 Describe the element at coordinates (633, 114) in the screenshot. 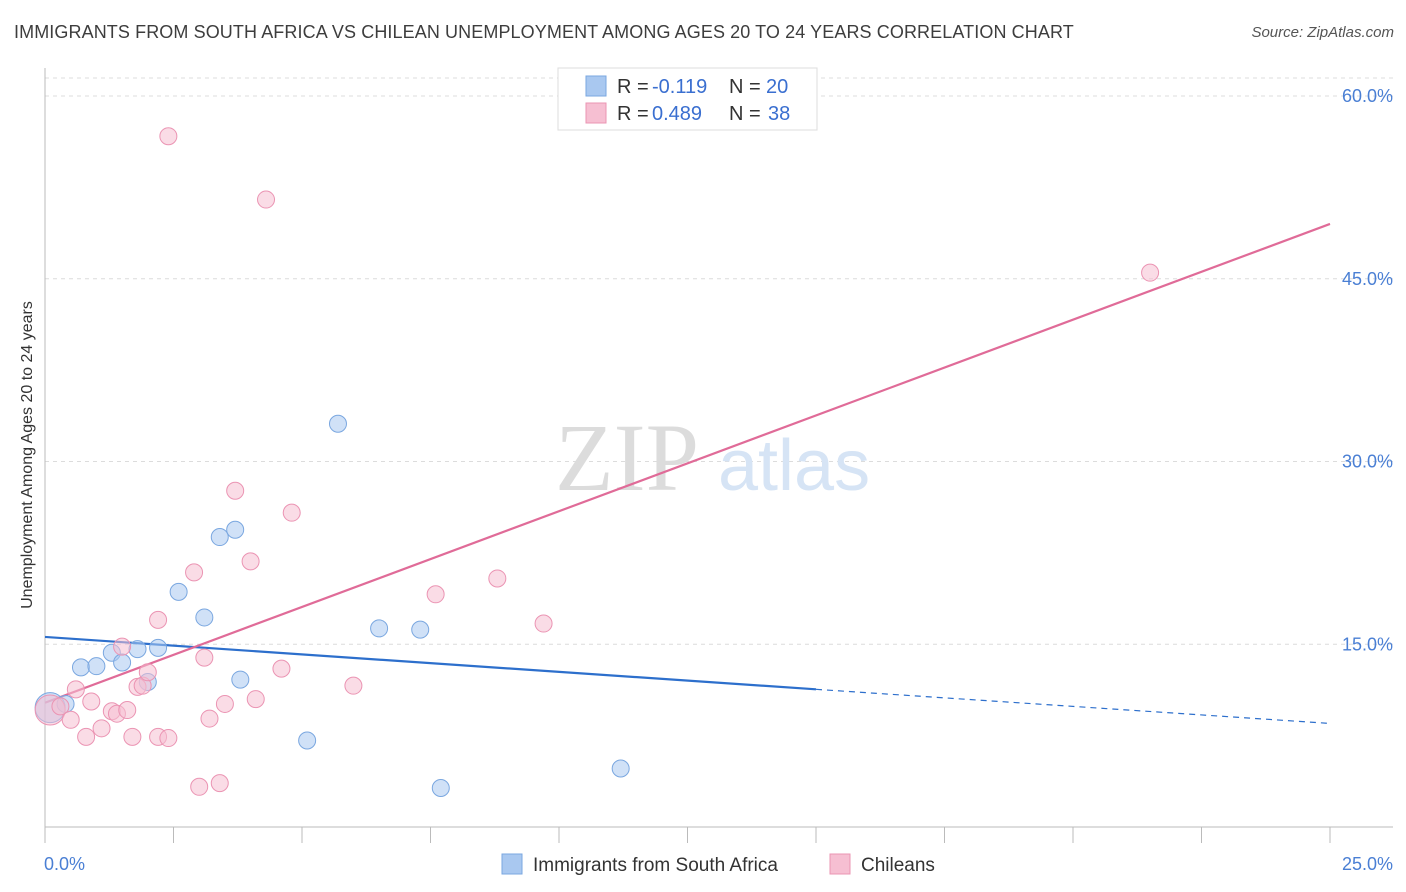

I see `legend-r-label-2: R =` at that location.